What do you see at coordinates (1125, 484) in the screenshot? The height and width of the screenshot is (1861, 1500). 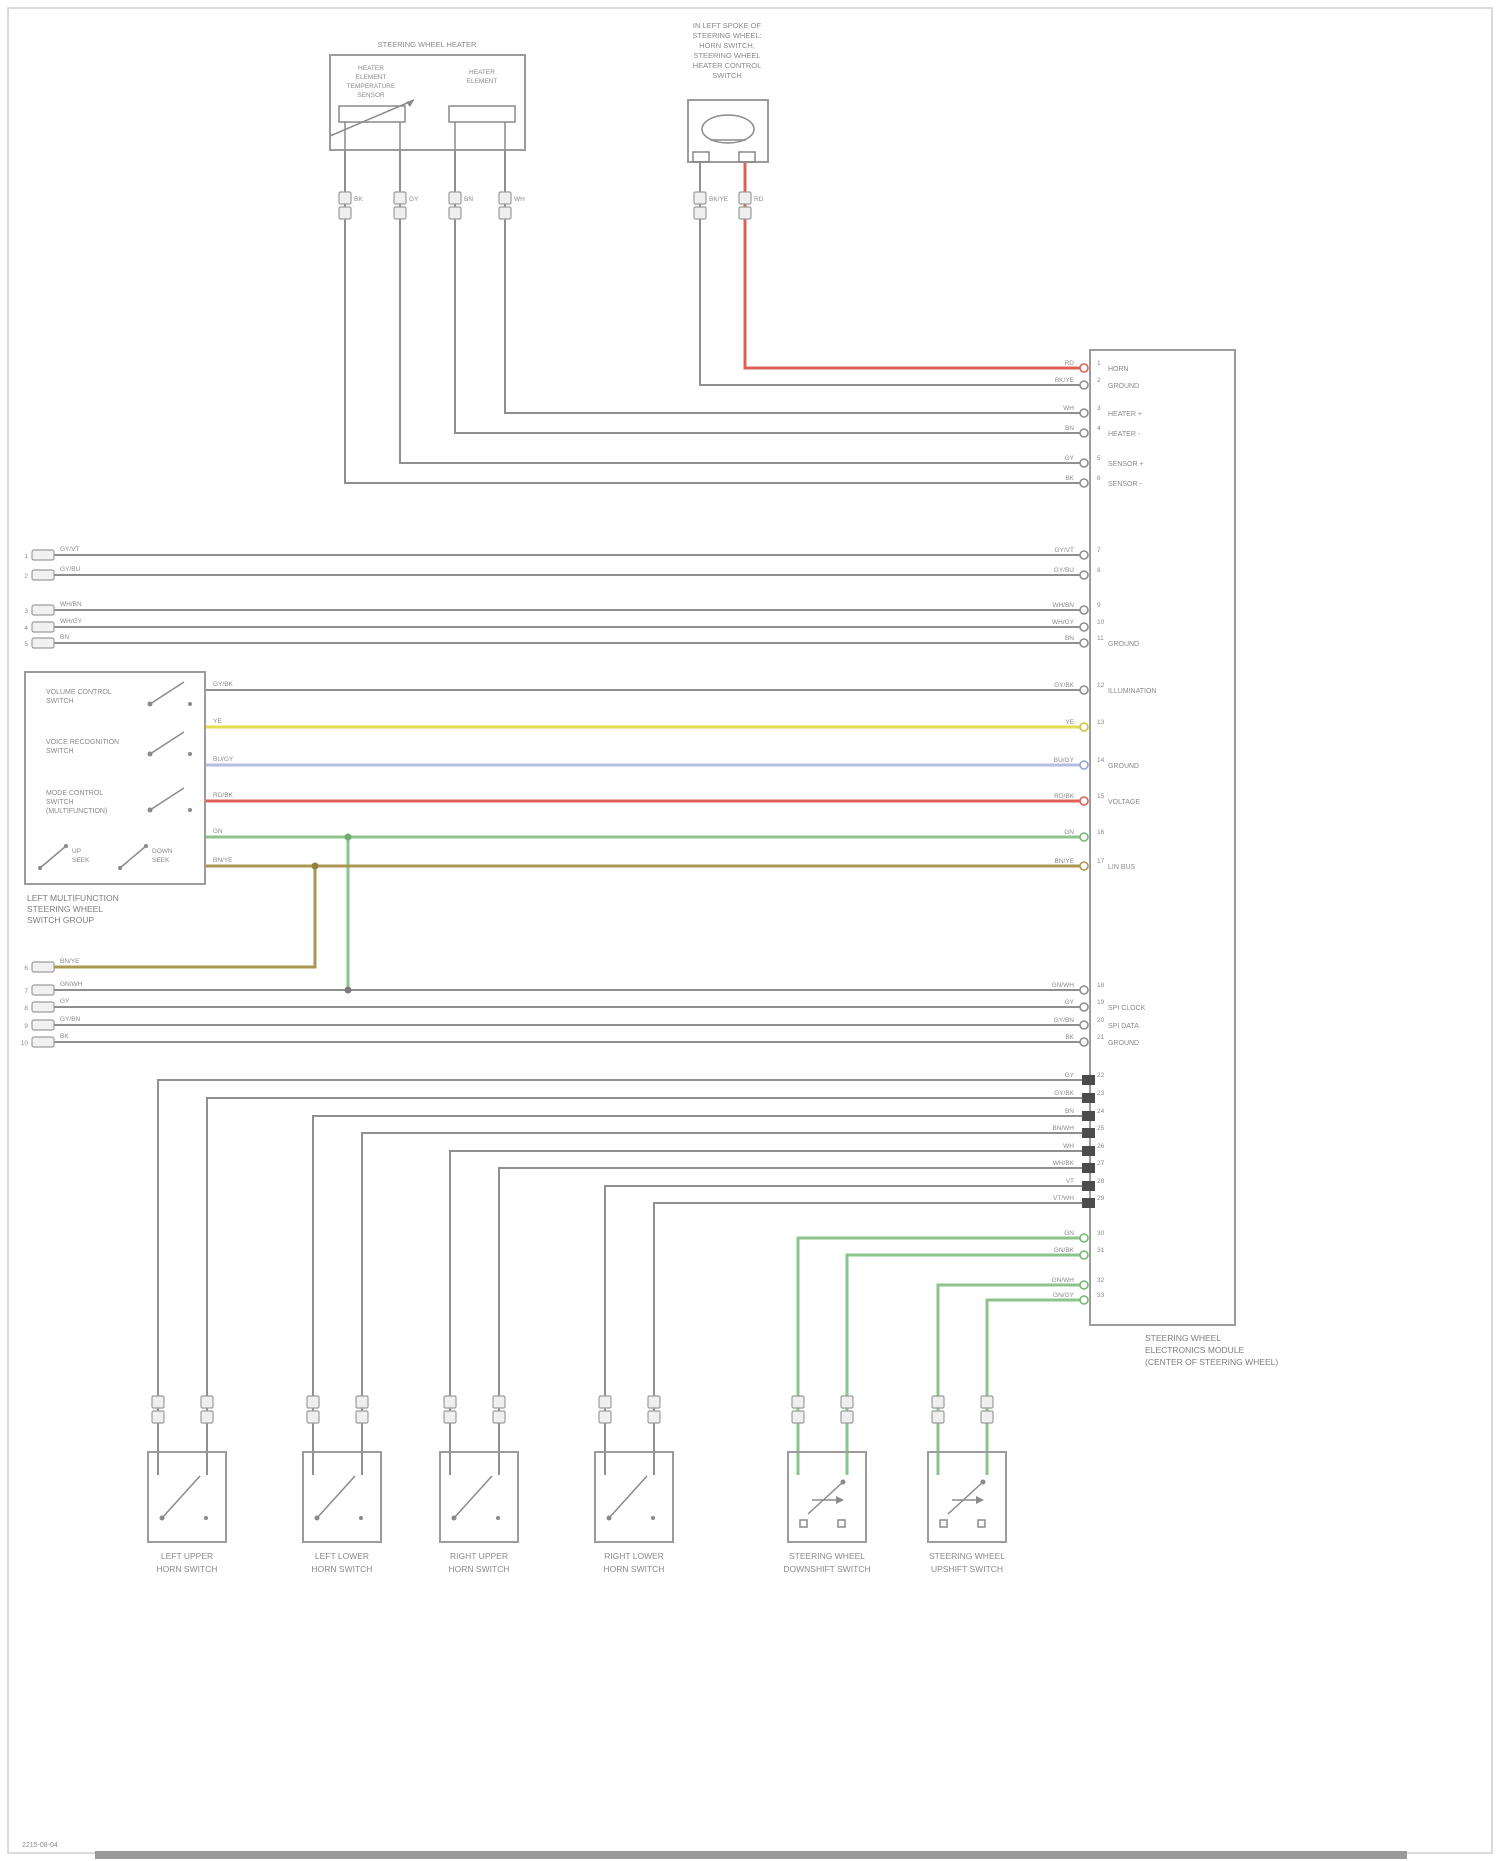 I see `pin-signal-label: SENSOR -` at bounding box center [1125, 484].